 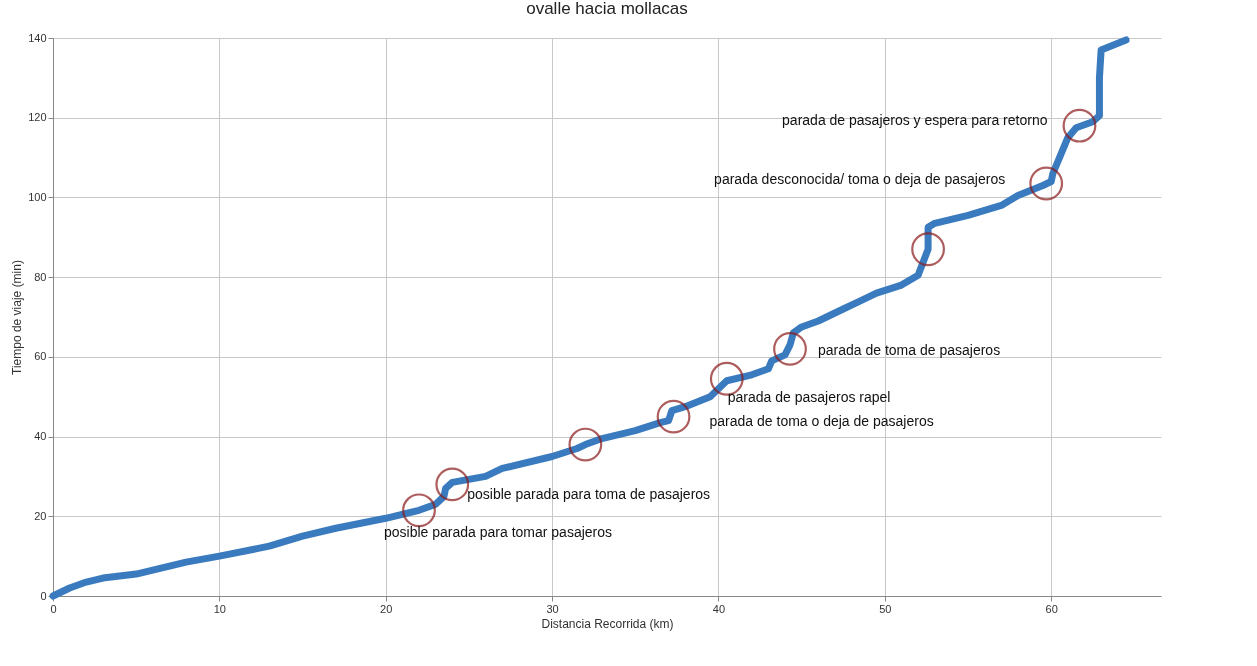 What do you see at coordinates (860, 179) in the screenshot?
I see `annotation: parada desconocida/ toma o deja de pasajeros` at bounding box center [860, 179].